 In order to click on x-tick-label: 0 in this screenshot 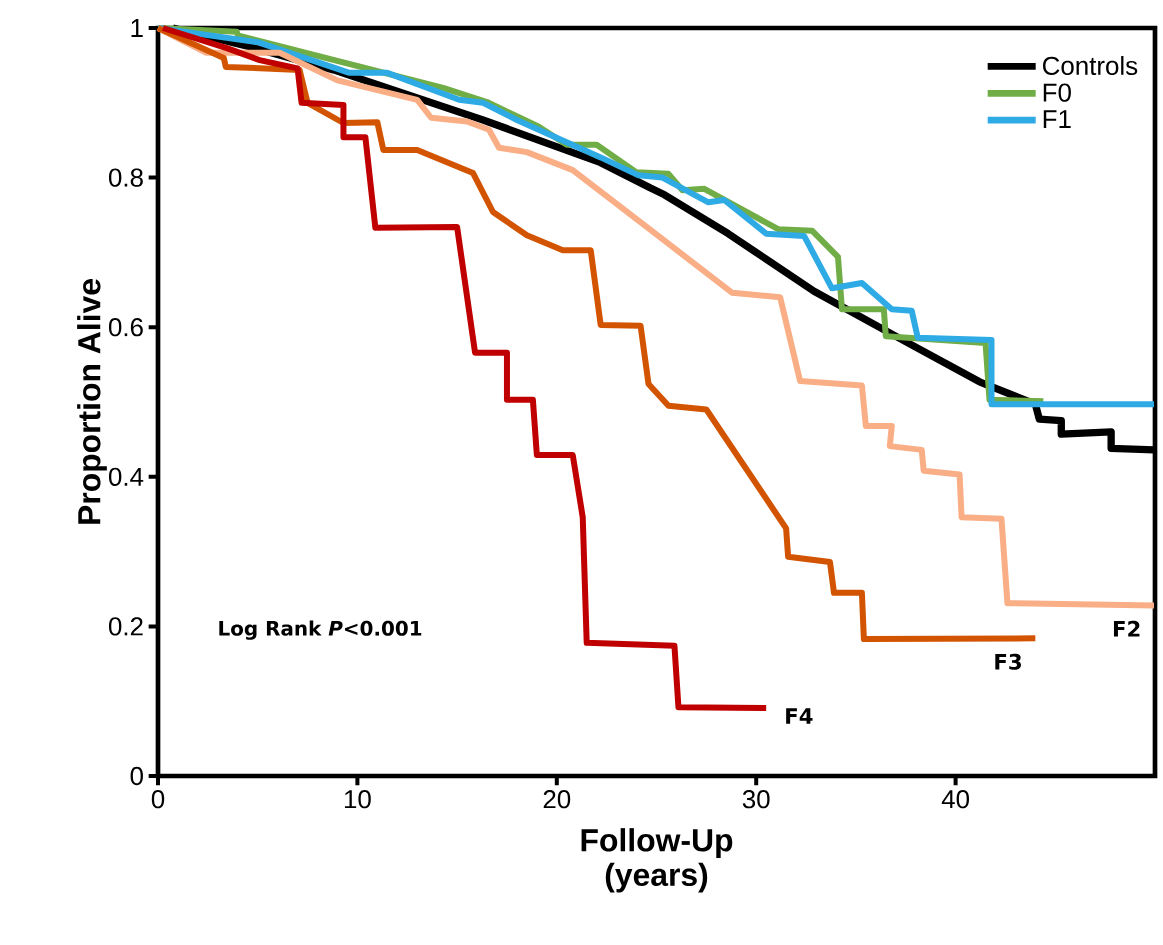, I will do `click(158, 799)`.